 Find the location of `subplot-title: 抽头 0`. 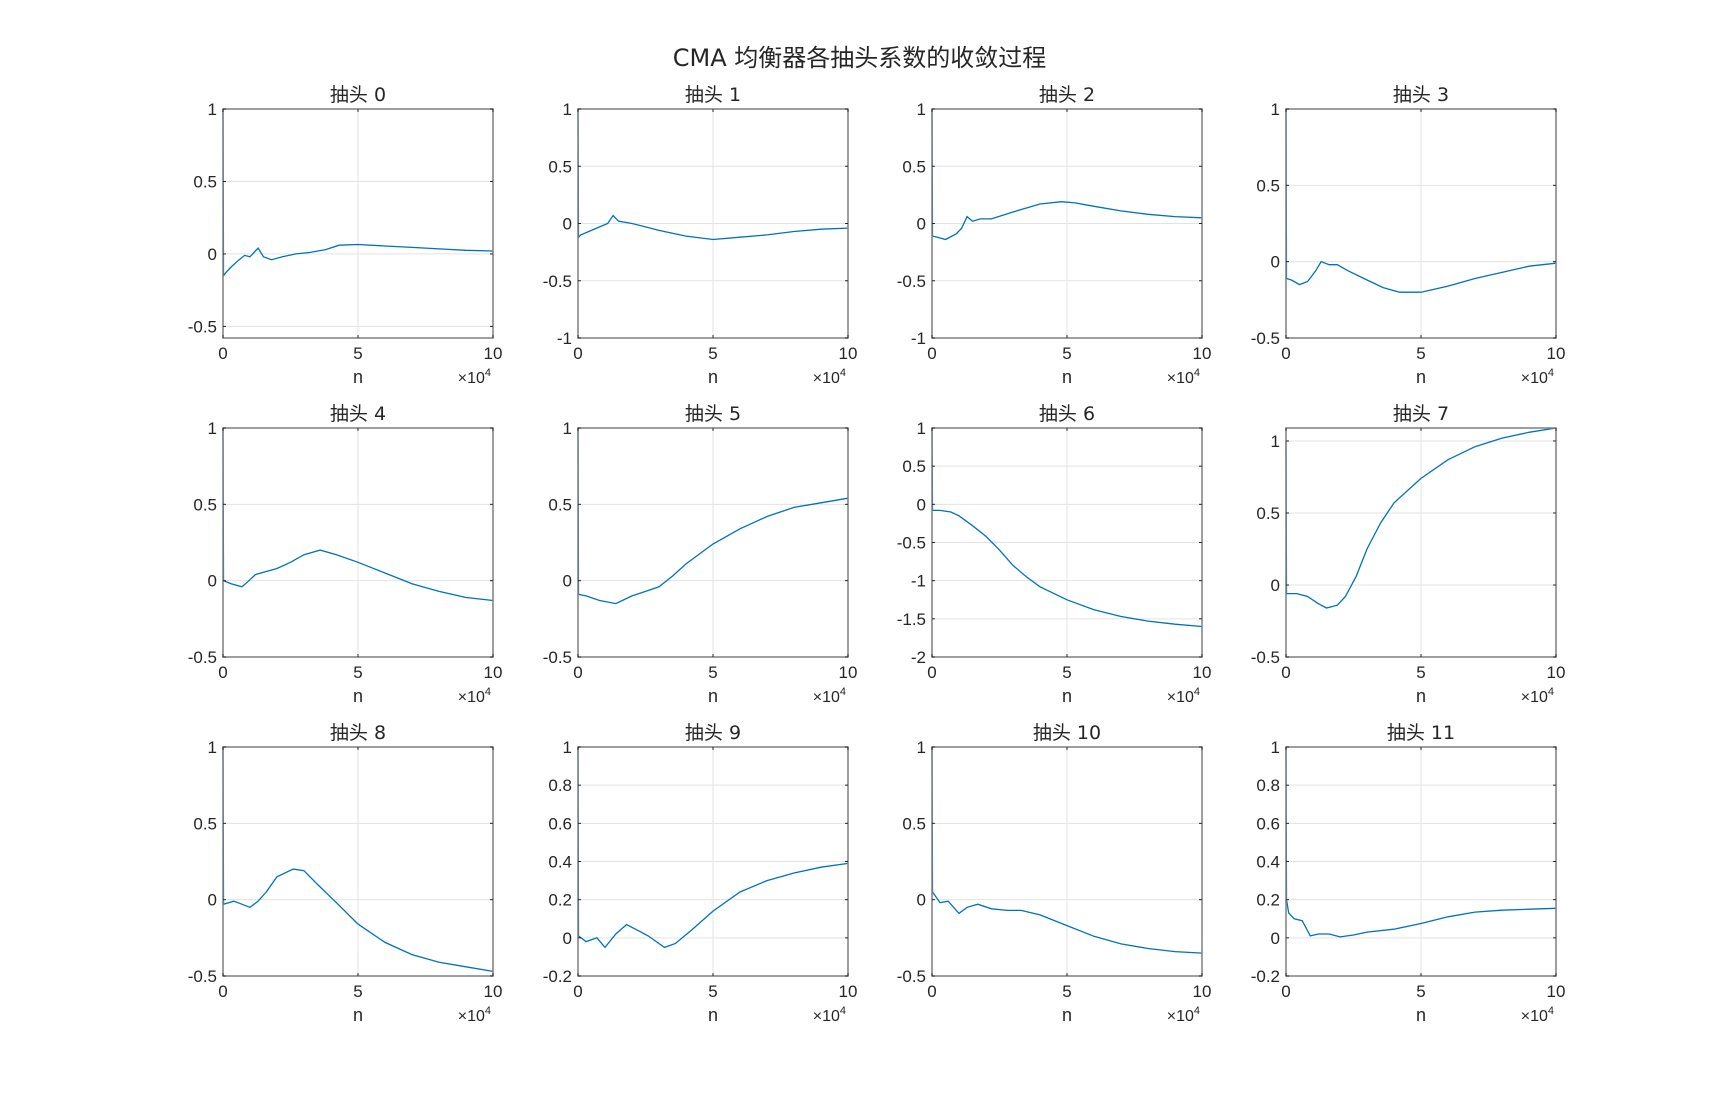

subplot-title: 抽头 0 is located at coordinates (358, 95).